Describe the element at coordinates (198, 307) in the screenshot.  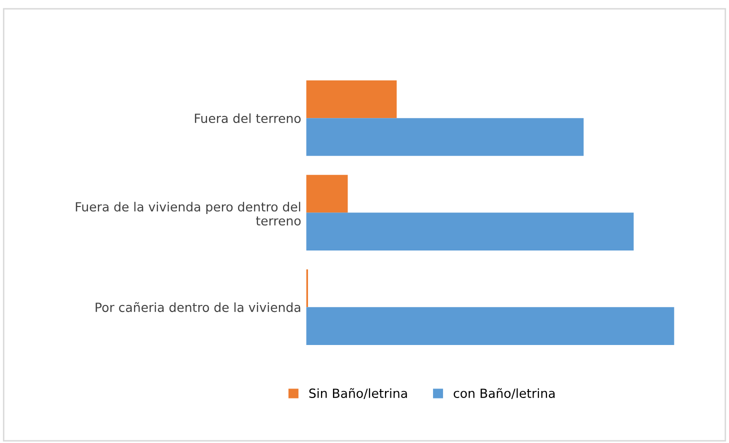
I see `y-tick-label: Por cañeria dentro de la vivienda` at that location.